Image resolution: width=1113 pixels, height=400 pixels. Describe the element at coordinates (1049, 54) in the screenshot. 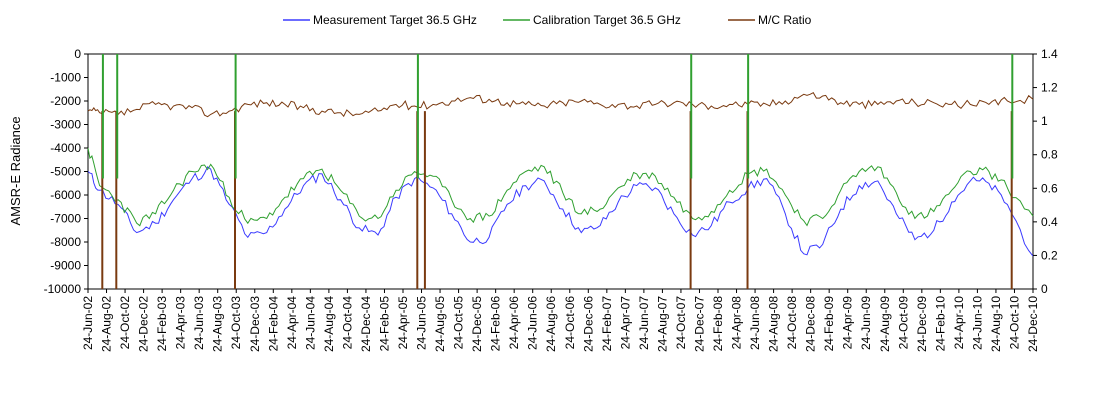

I see `y2-tick-label: 1.4` at that location.